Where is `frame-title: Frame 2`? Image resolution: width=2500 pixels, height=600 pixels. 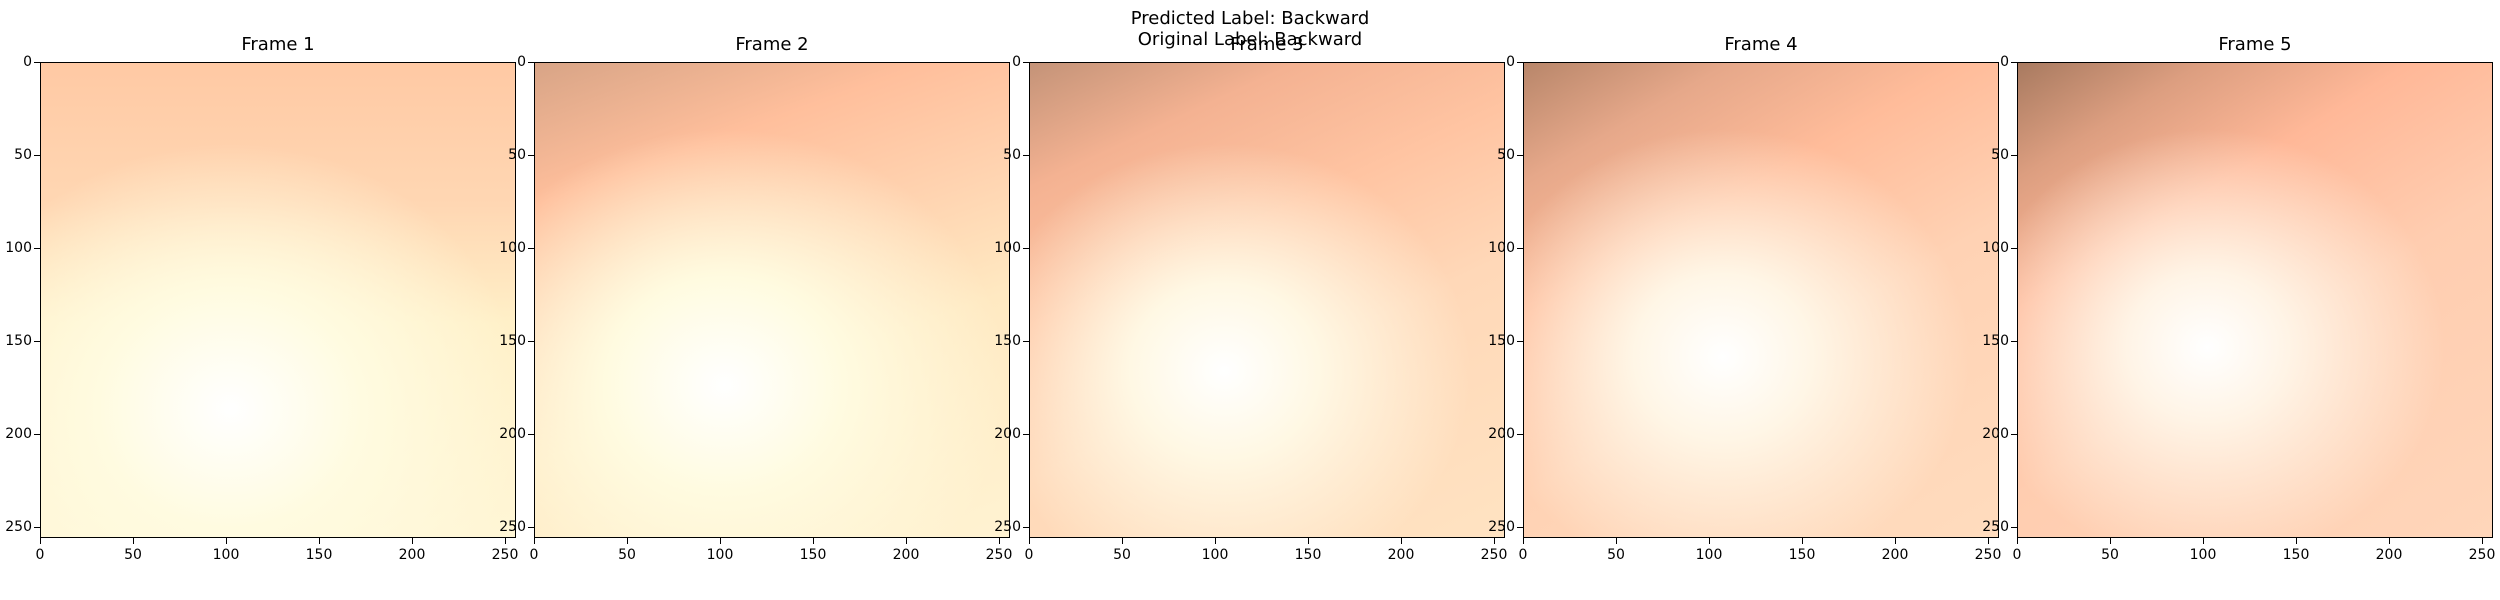
frame-title: Frame 2 is located at coordinates (772, 44).